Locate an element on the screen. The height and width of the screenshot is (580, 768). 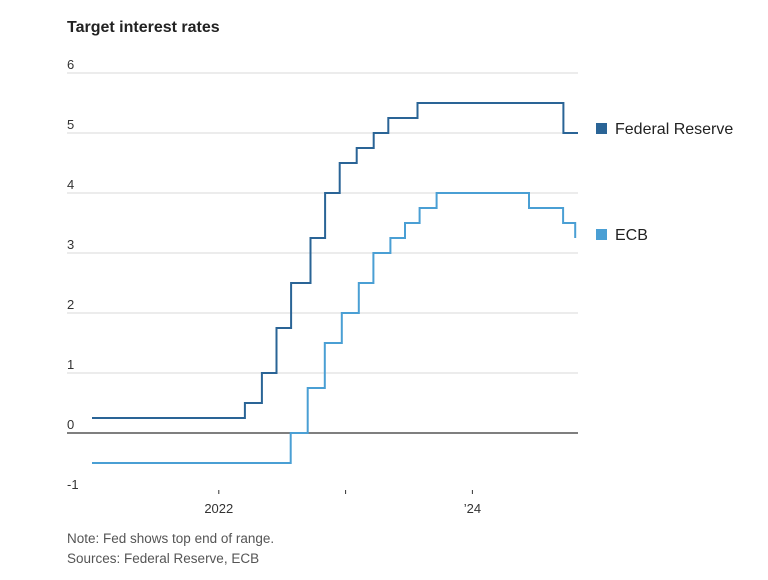
chart-sources: Sources: Federal Reserve, ECB is located at coordinates (163, 558).